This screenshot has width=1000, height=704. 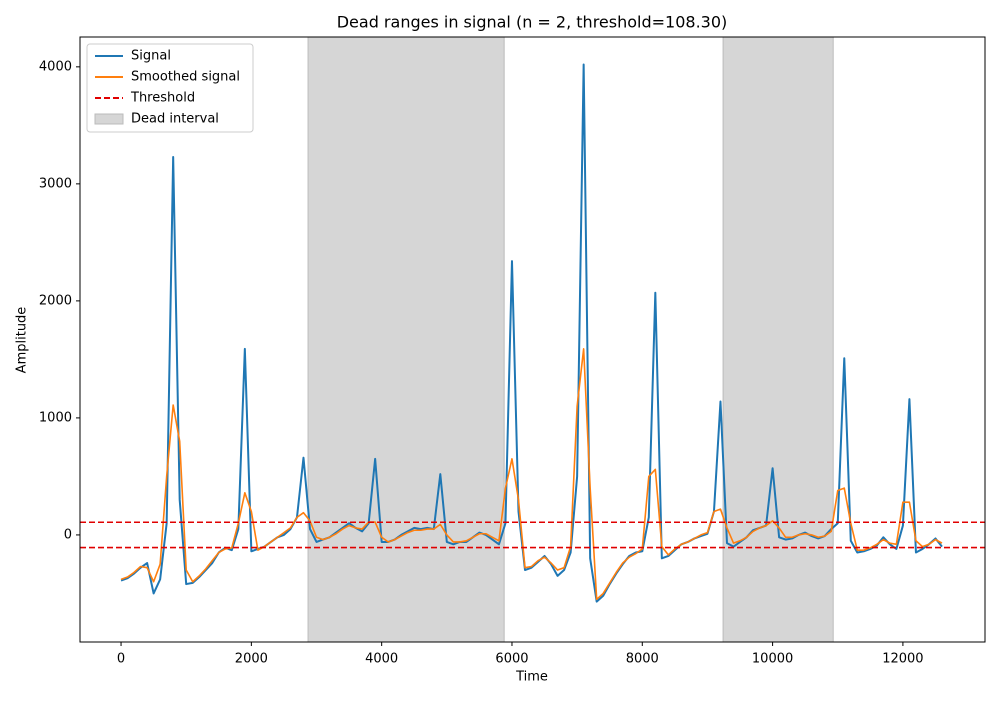 I want to click on legend-label: Signal, so click(x=151, y=56).